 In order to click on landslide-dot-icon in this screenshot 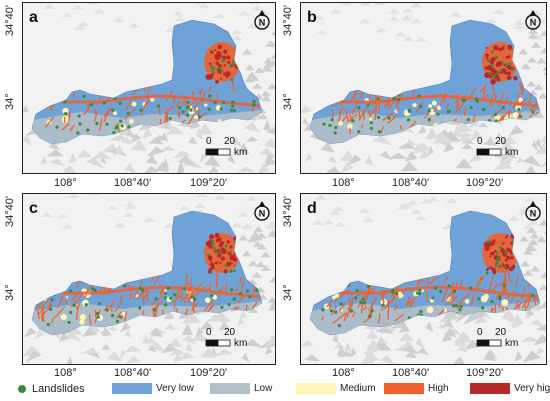, I will do `click(22, 389)`.